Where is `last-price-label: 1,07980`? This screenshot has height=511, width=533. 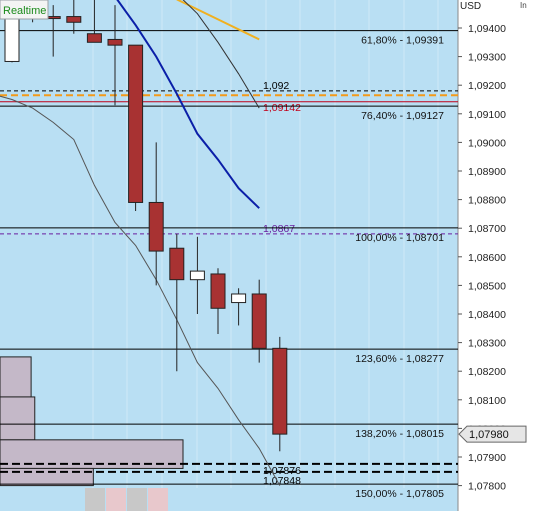
last-price-label: 1,07980 is located at coordinates (489, 435).